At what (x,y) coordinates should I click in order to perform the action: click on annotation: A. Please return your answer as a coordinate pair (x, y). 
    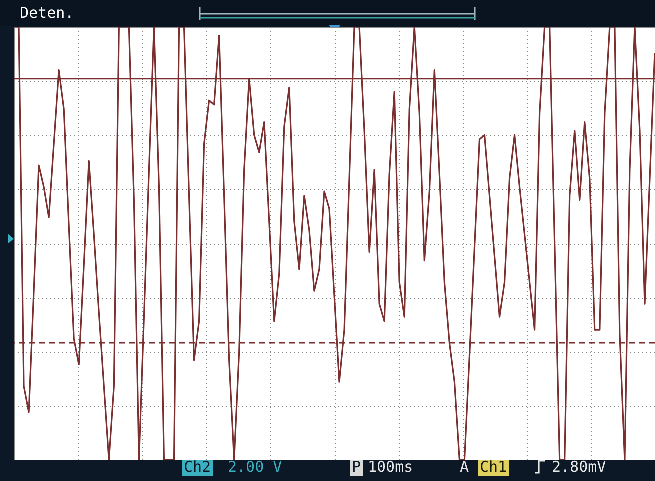
    Looking at the image, I should click on (465, 467).